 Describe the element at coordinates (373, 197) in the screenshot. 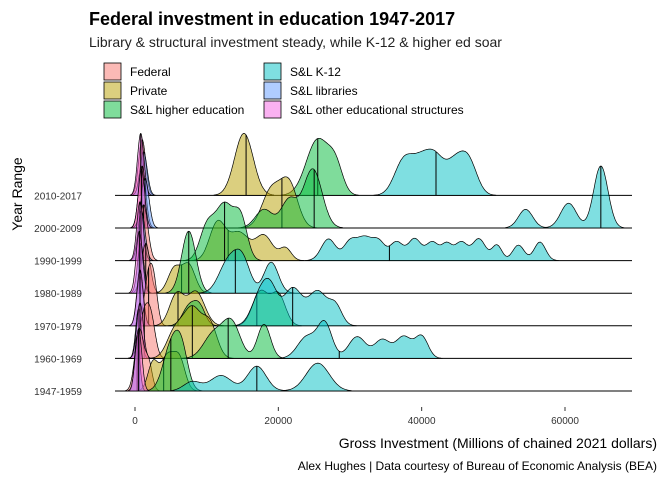

I see `ridge-row-2000-2009` at that location.